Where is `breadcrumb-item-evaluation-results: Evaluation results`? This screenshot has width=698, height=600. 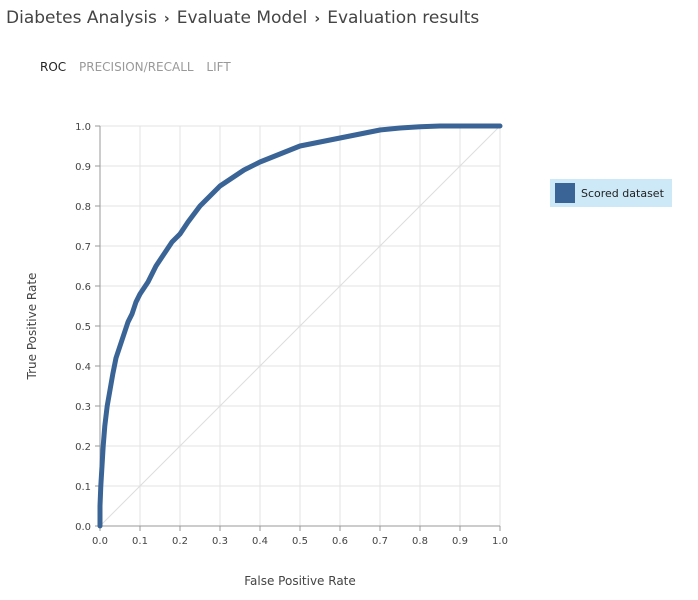
breadcrumb-item-evaluation-results: Evaluation results is located at coordinates (403, 18).